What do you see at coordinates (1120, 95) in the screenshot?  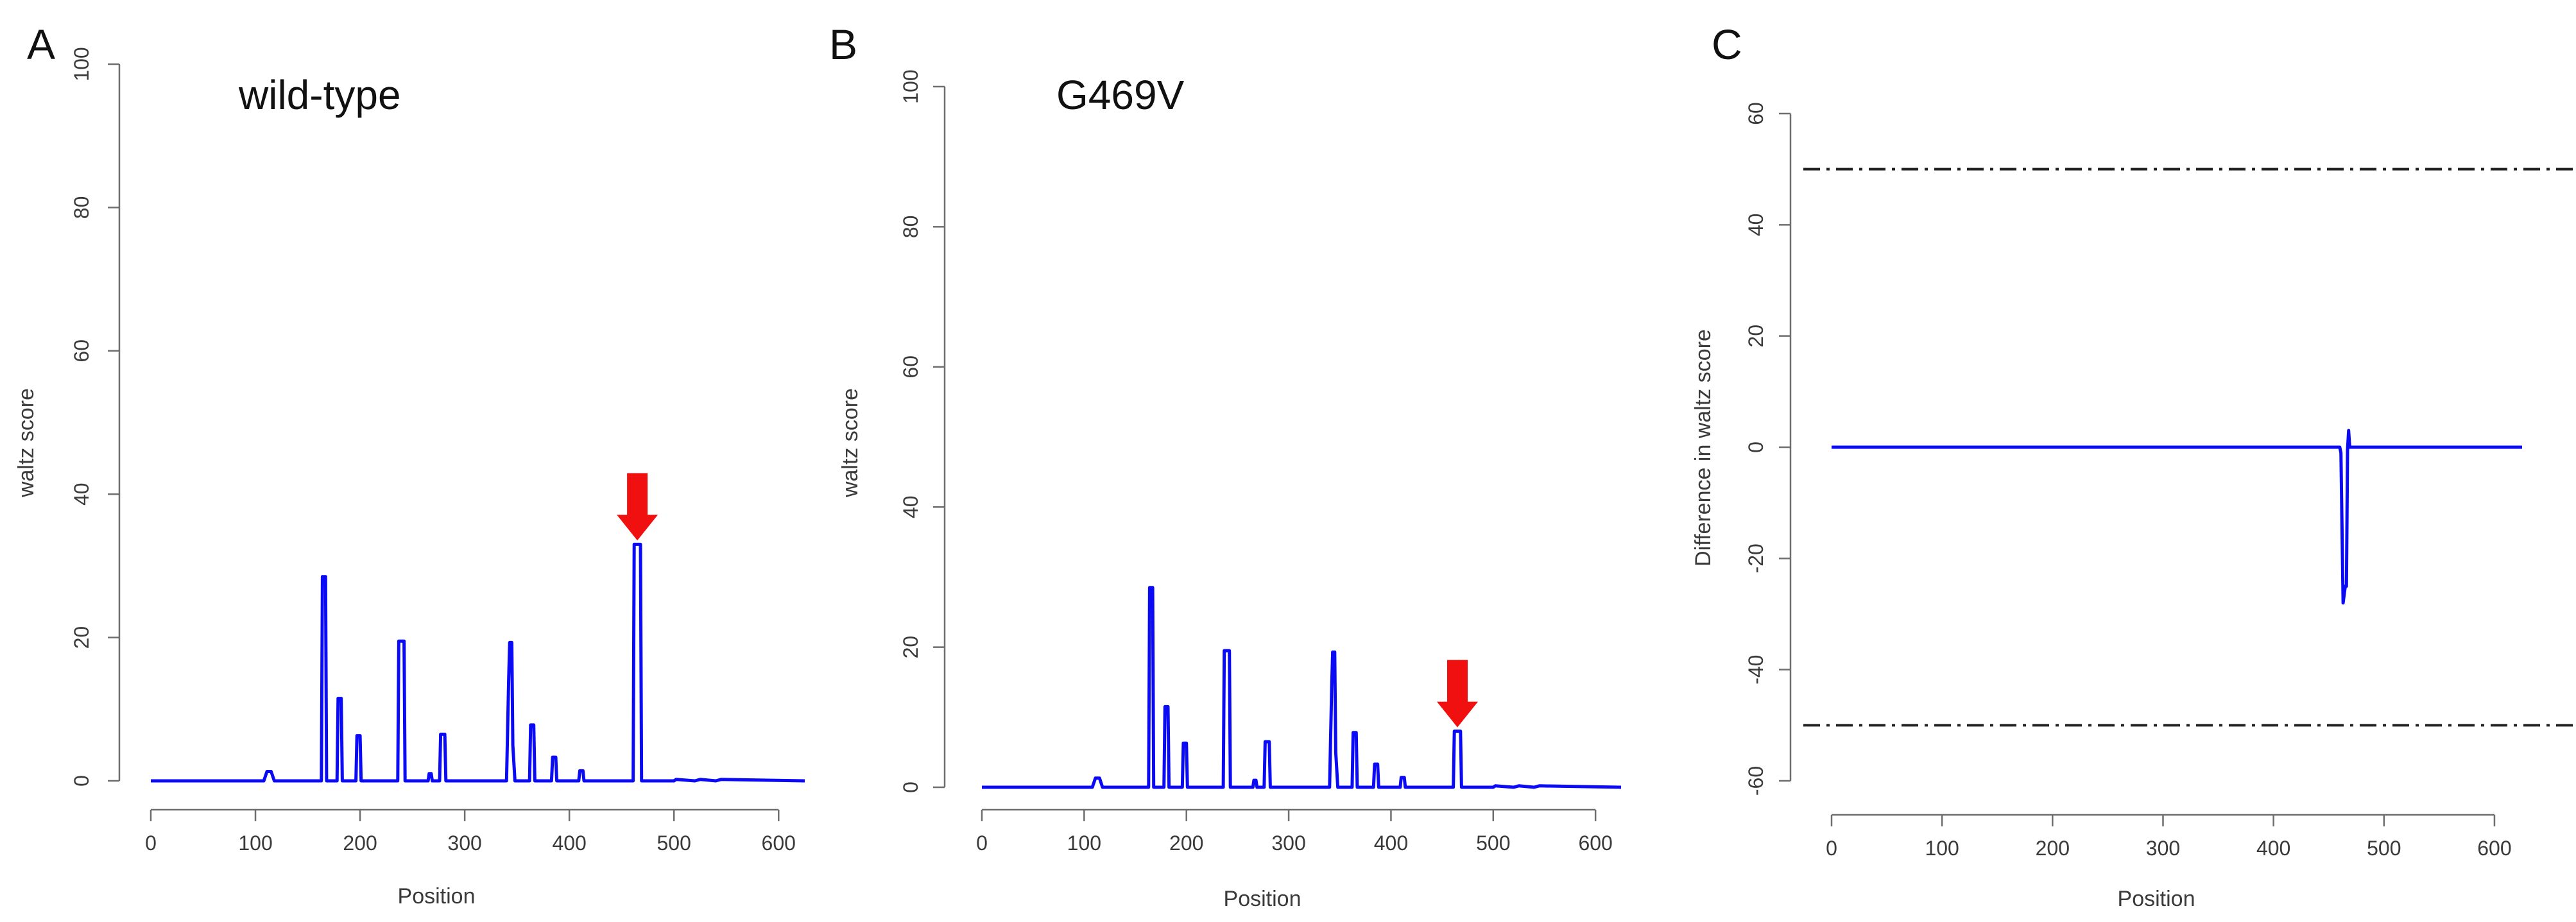 I see `panel-b-title: G469V` at bounding box center [1120, 95].